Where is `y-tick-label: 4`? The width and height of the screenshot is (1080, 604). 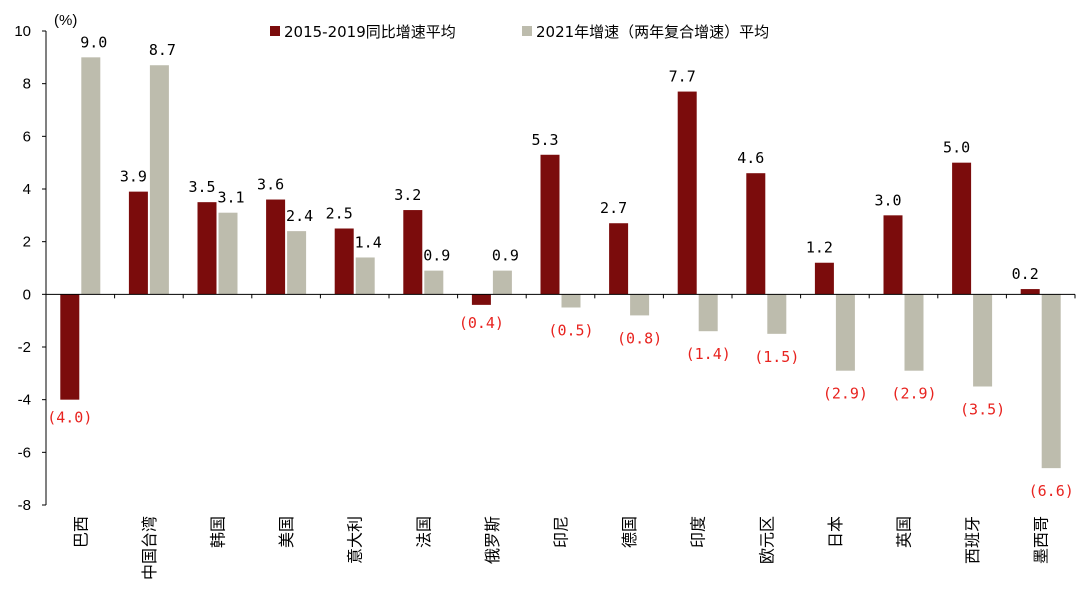 y-tick-label: 4 is located at coordinates (27, 189).